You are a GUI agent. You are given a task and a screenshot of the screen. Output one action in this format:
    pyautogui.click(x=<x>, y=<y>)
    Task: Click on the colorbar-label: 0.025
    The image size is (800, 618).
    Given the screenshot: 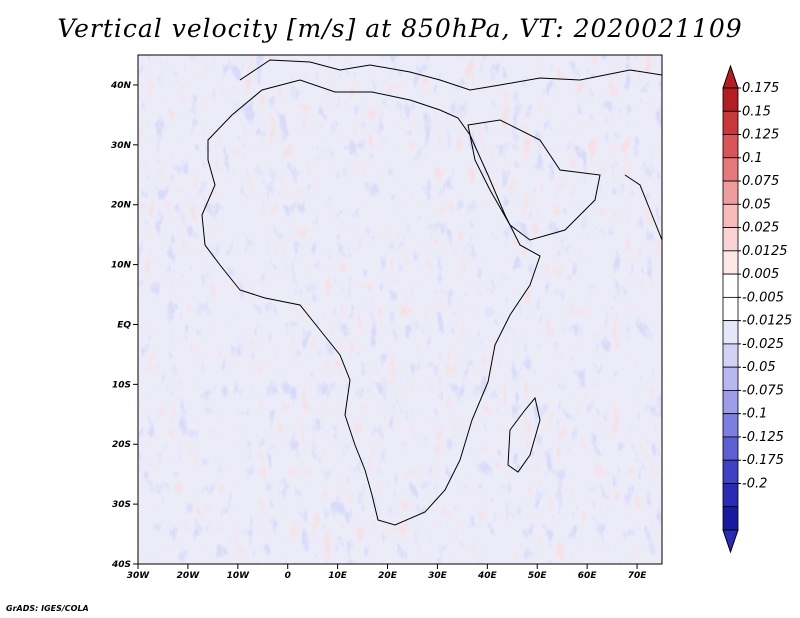 What is the action you would take?
    pyautogui.click(x=760, y=228)
    